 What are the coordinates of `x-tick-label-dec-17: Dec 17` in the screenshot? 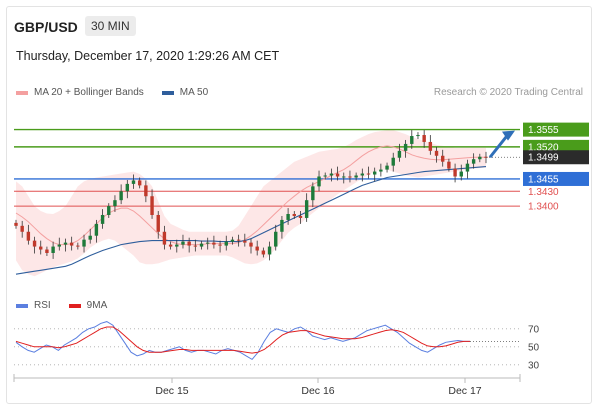 It's located at (464, 391).